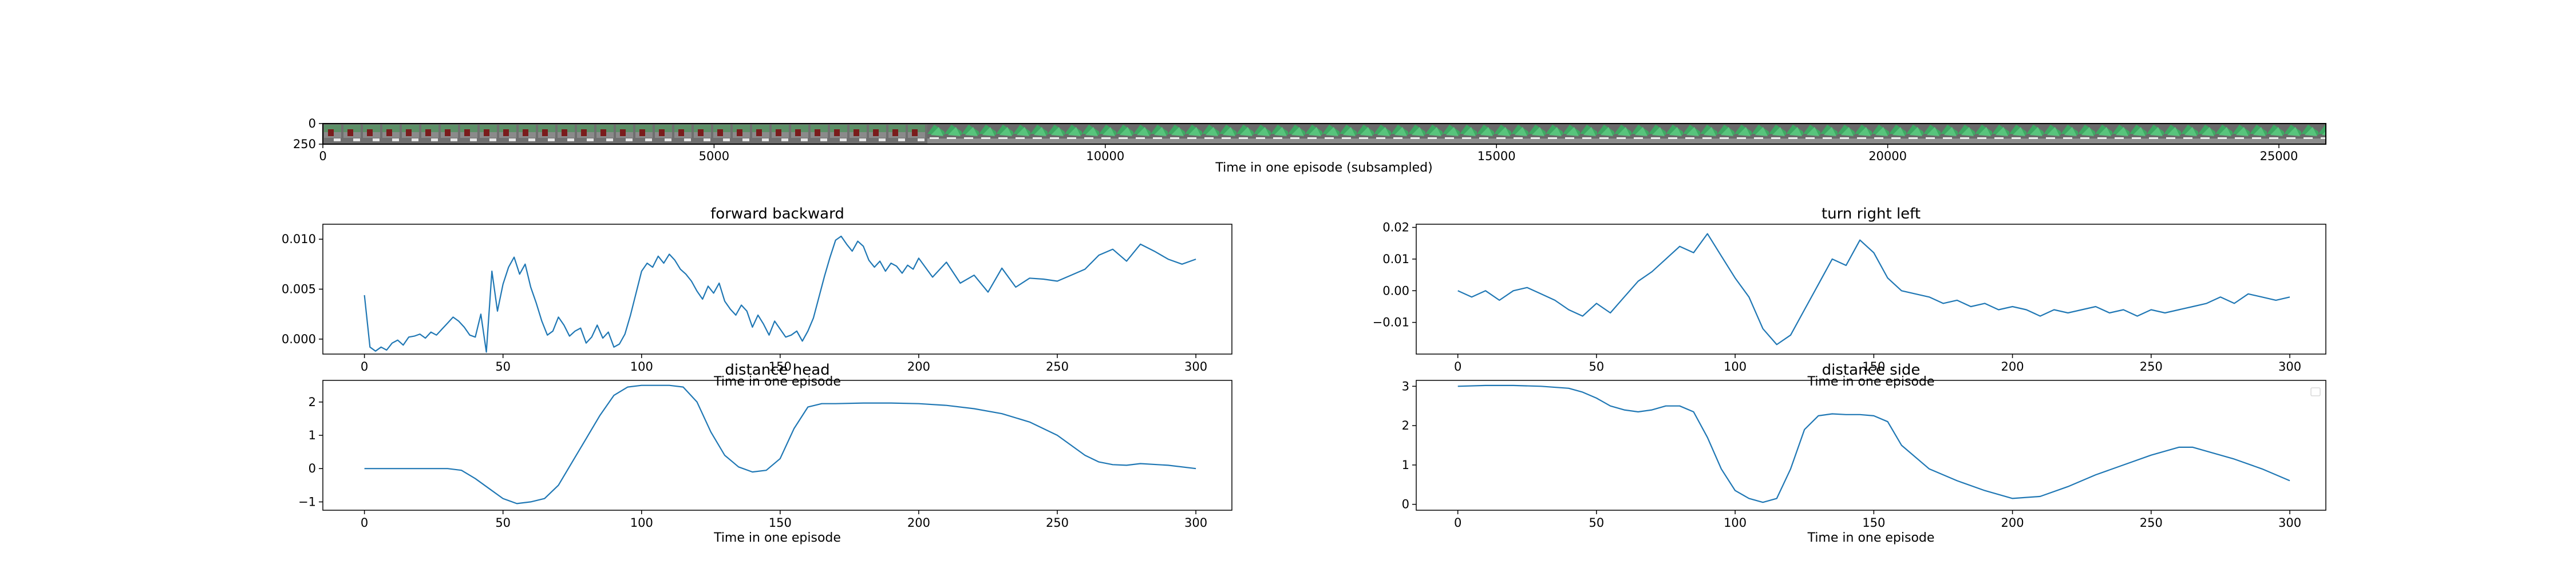 This screenshot has height=572, width=2576. What do you see at coordinates (918, 523) in the screenshot?
I see `distance-head-x-tick-label: 200` at bounding box center [918, 523].